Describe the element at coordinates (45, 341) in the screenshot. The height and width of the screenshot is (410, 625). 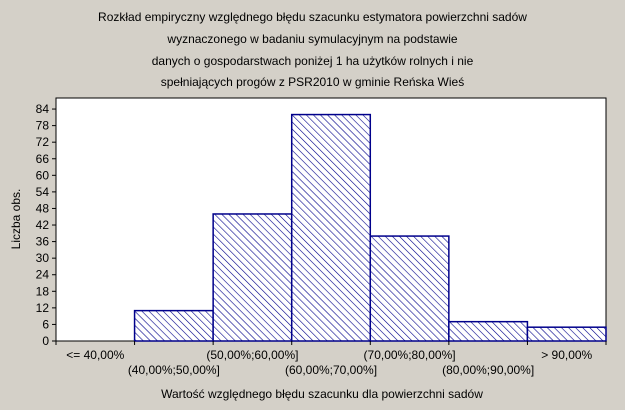
I see `y-tick-label-0: 0` at that location.